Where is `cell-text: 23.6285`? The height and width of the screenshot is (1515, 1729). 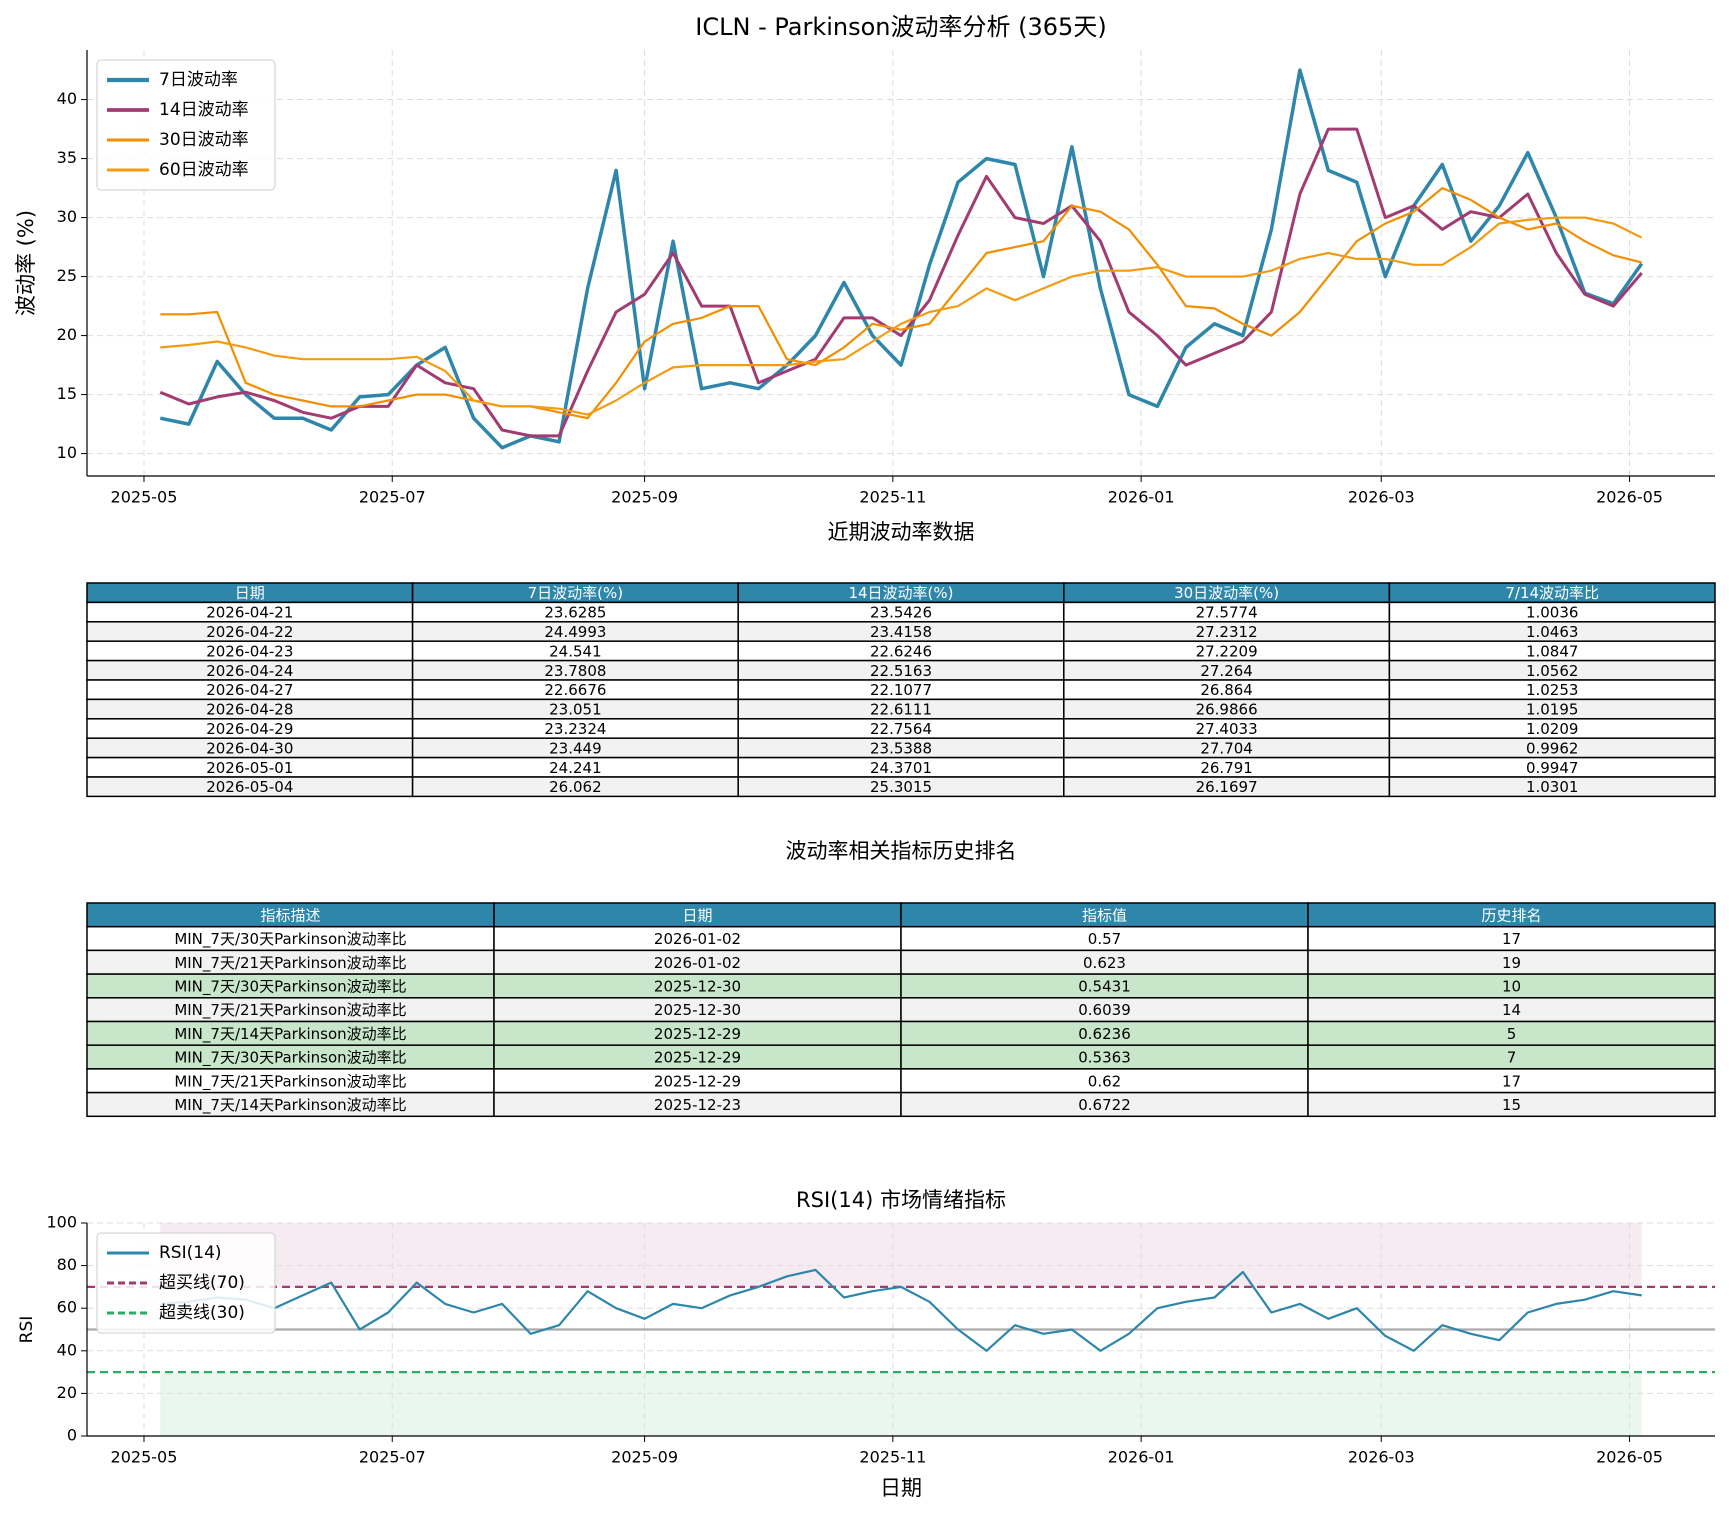
cell-text: 23.6285 is located at coordinates (575, 613).